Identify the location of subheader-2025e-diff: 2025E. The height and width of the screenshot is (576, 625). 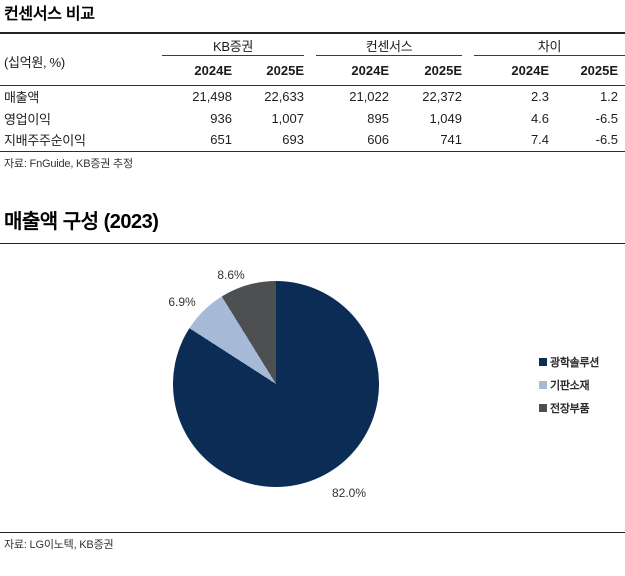
(587, 71).